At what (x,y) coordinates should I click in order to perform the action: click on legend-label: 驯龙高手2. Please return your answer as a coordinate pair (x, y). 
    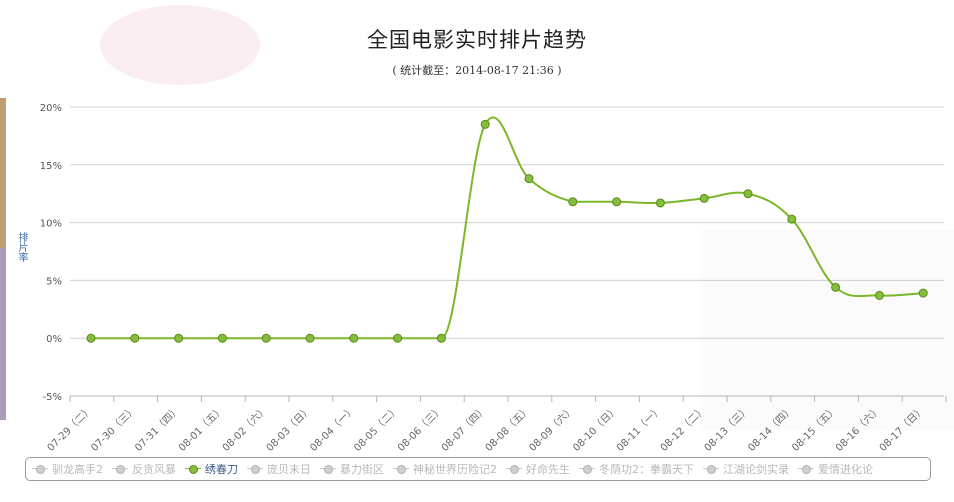
    Looking at the image, I should click on (77, 469).